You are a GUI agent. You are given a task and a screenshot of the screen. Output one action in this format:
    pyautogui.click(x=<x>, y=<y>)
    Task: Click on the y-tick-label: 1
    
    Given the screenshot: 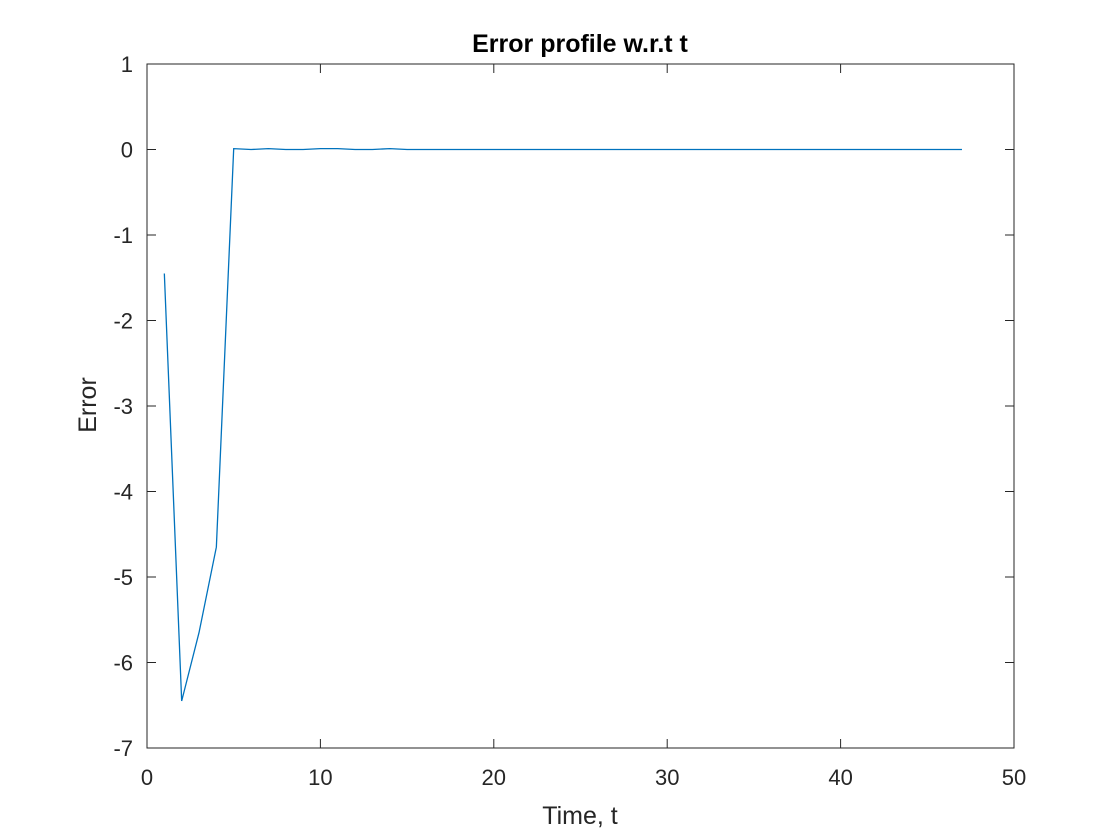 What is the action you would take?
    pyautogui.click(x=127, y=64)
    